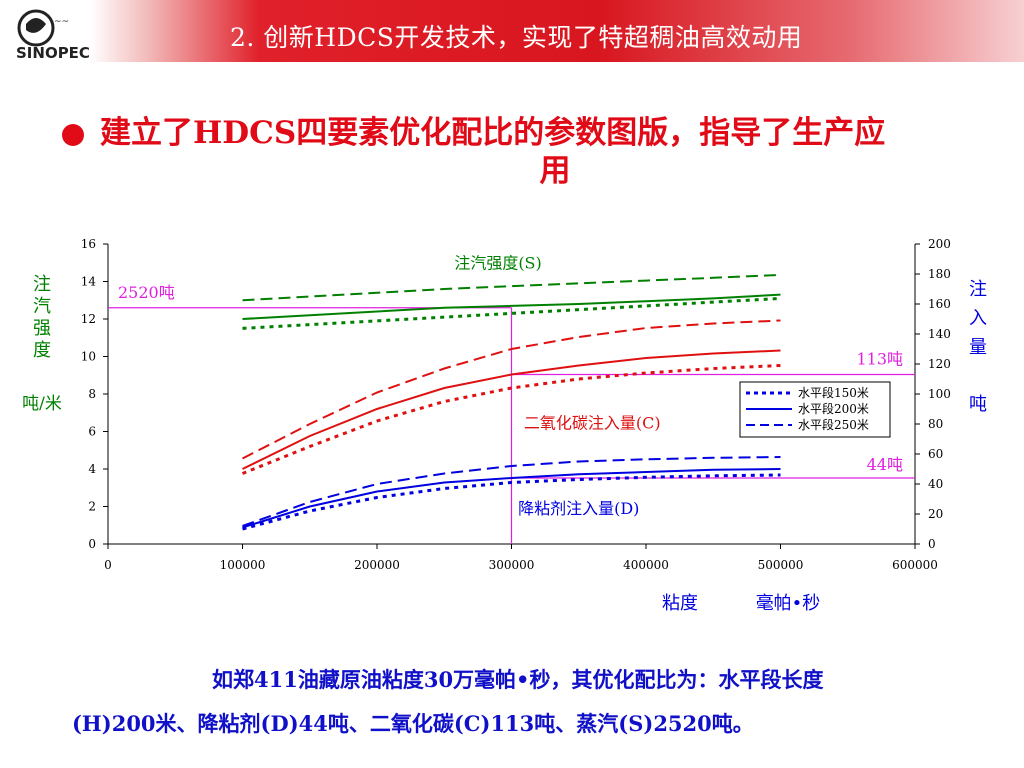  I want to click on right-tick-label: 180, so click(939, 274).